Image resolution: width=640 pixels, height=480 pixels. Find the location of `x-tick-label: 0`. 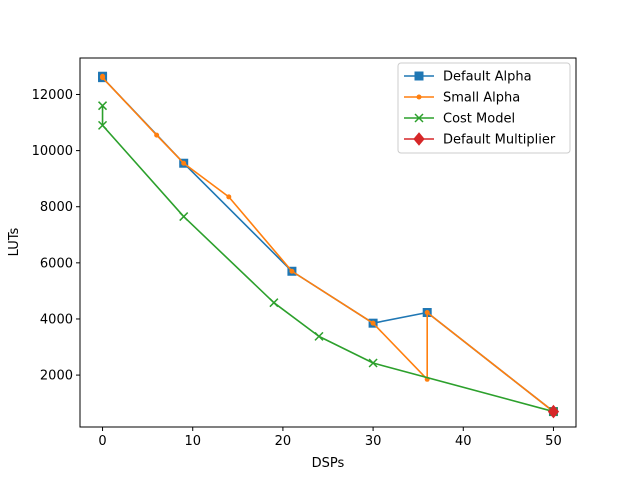

x-tick-label: 0 is located at coordinates (102, 441).